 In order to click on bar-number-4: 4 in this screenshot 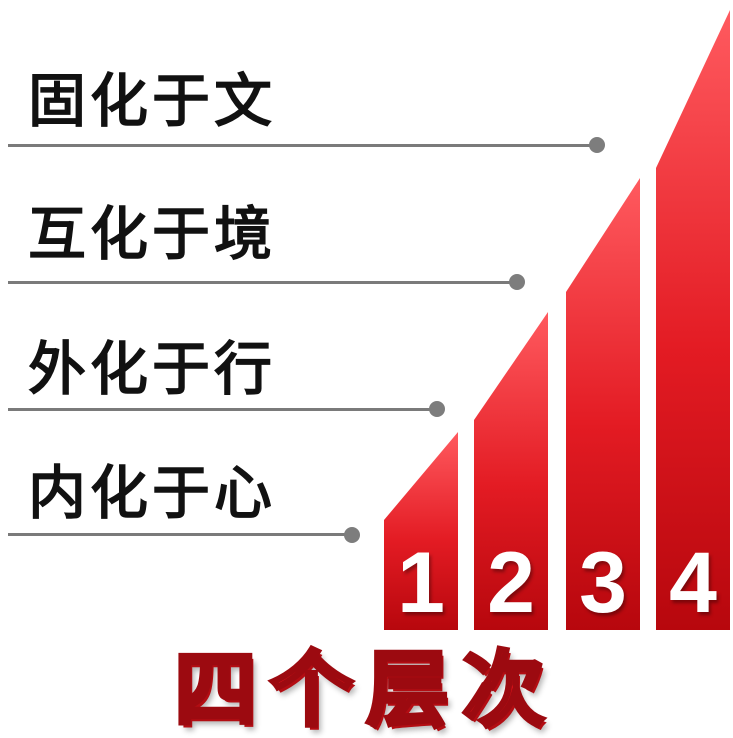, I will do `click(693, 583)`.